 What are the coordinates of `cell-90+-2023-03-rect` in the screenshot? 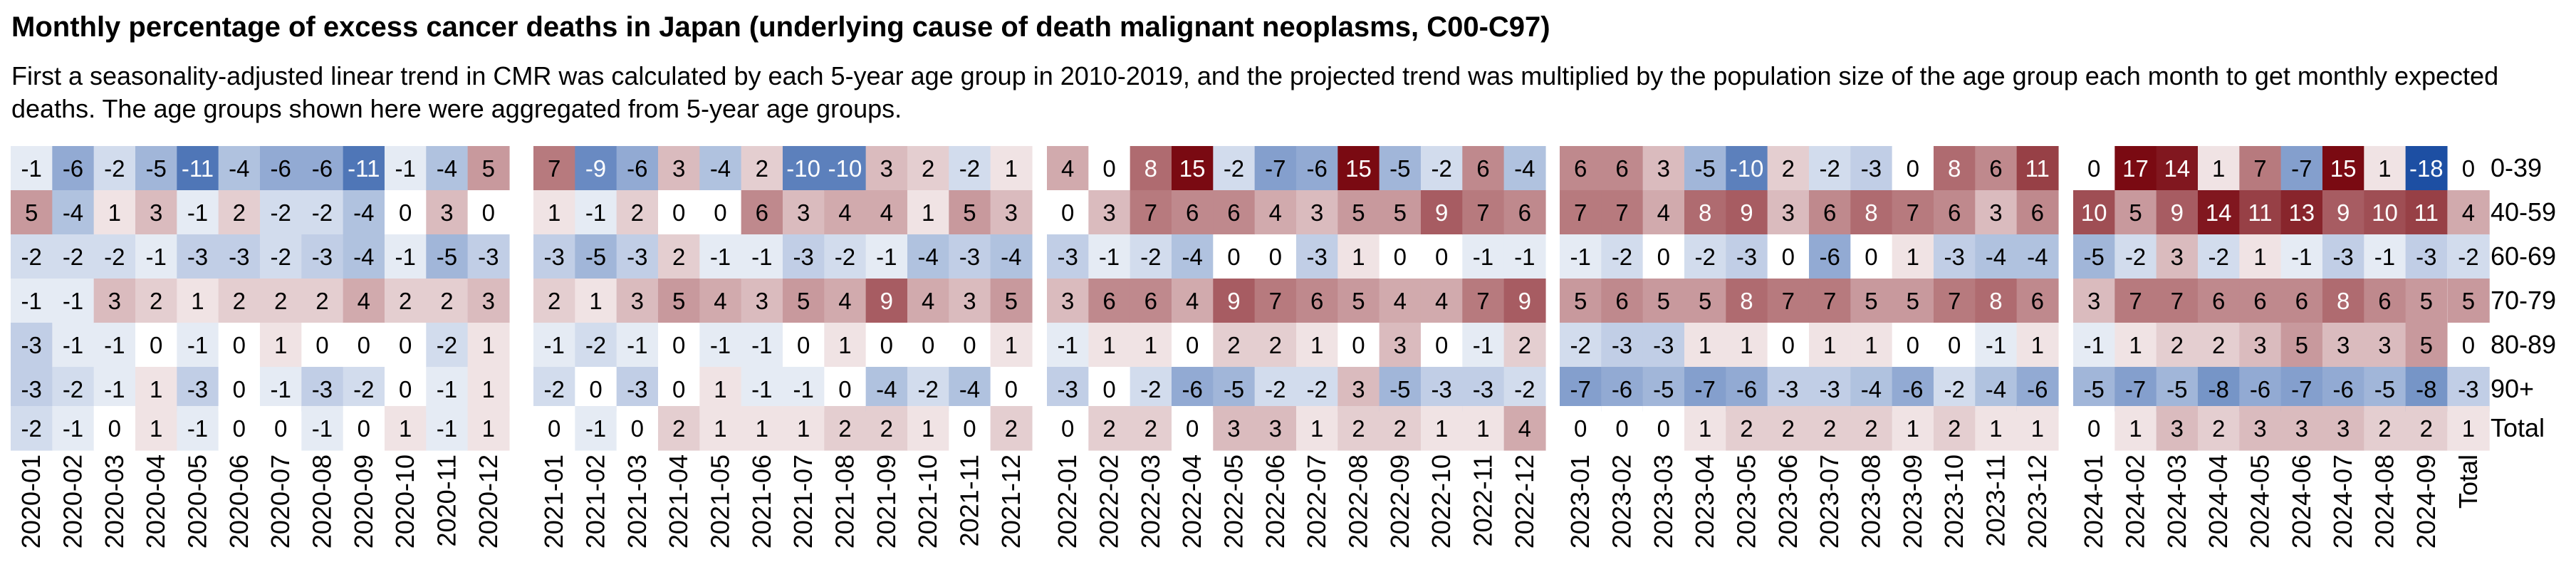 It's located at (1663, 389).